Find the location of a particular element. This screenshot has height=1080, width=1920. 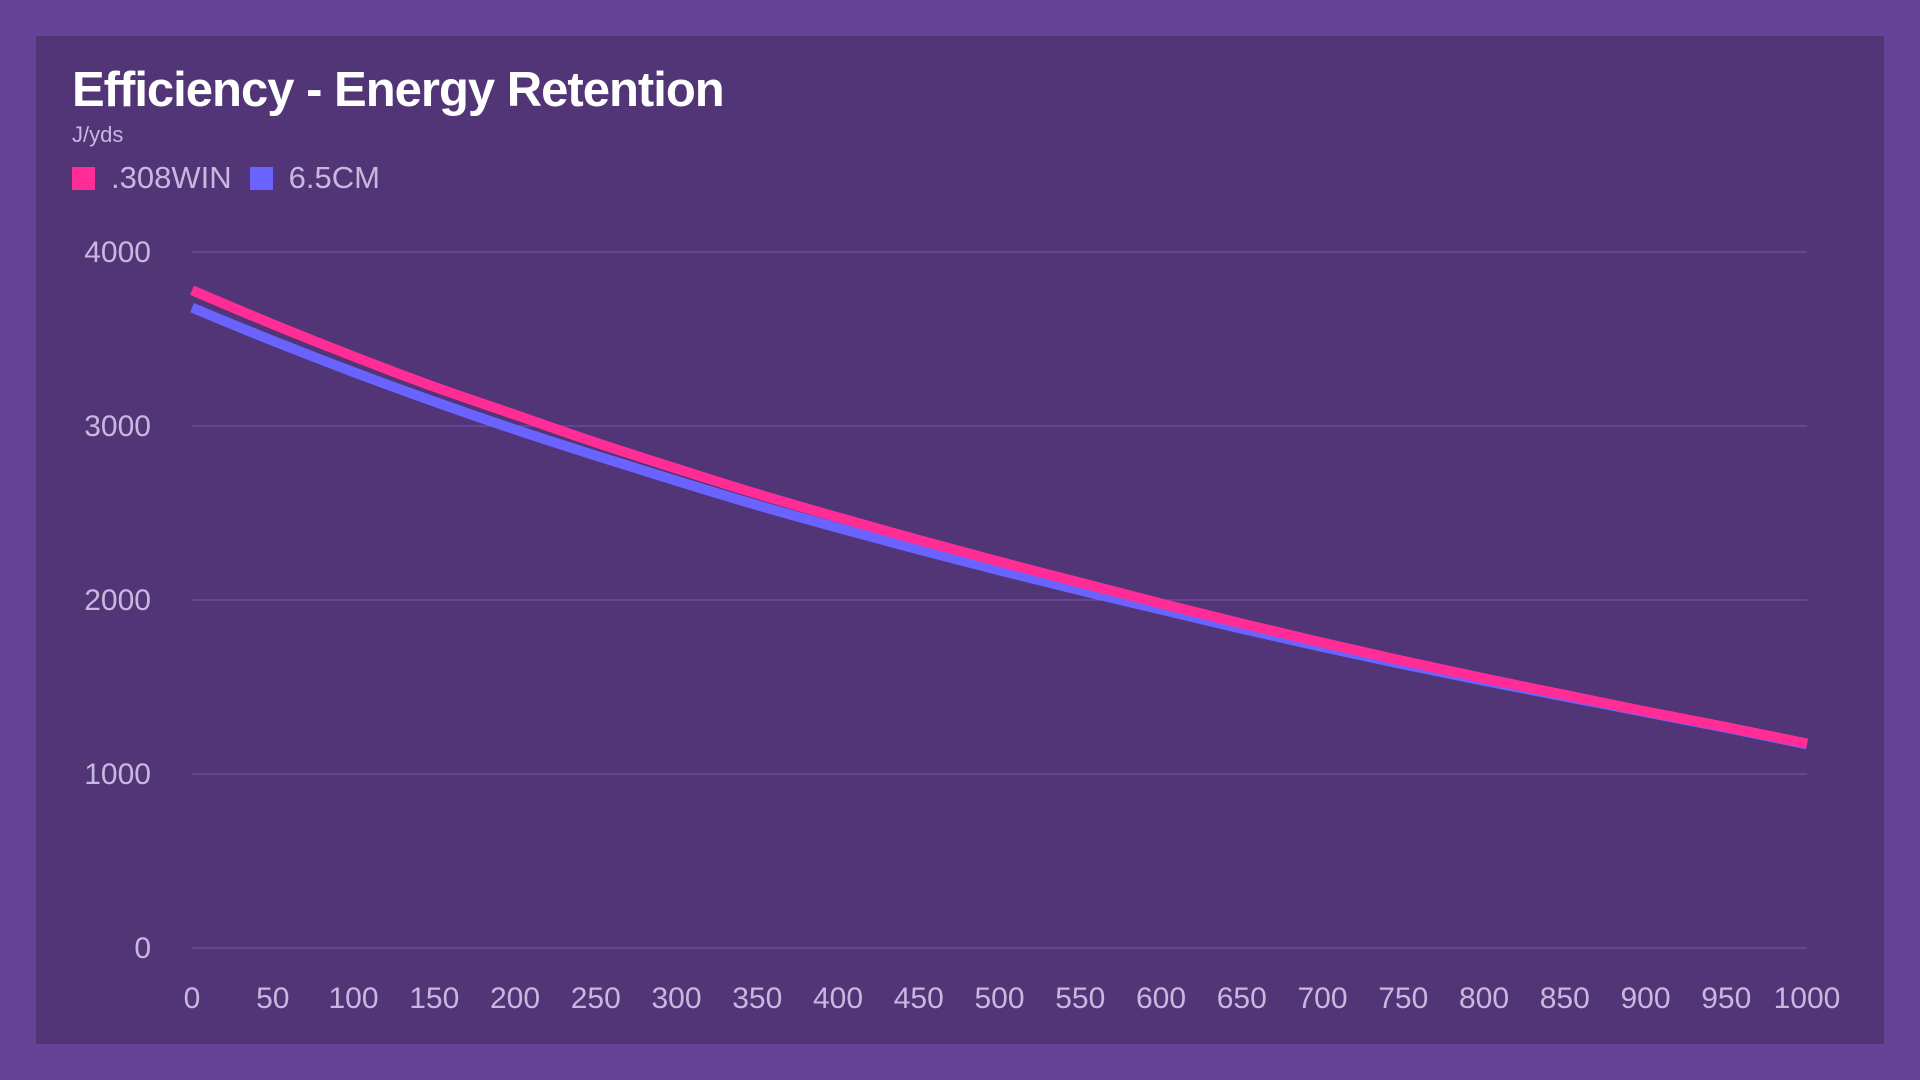

legend-swatch-308win is located at coordinates (83, 178).